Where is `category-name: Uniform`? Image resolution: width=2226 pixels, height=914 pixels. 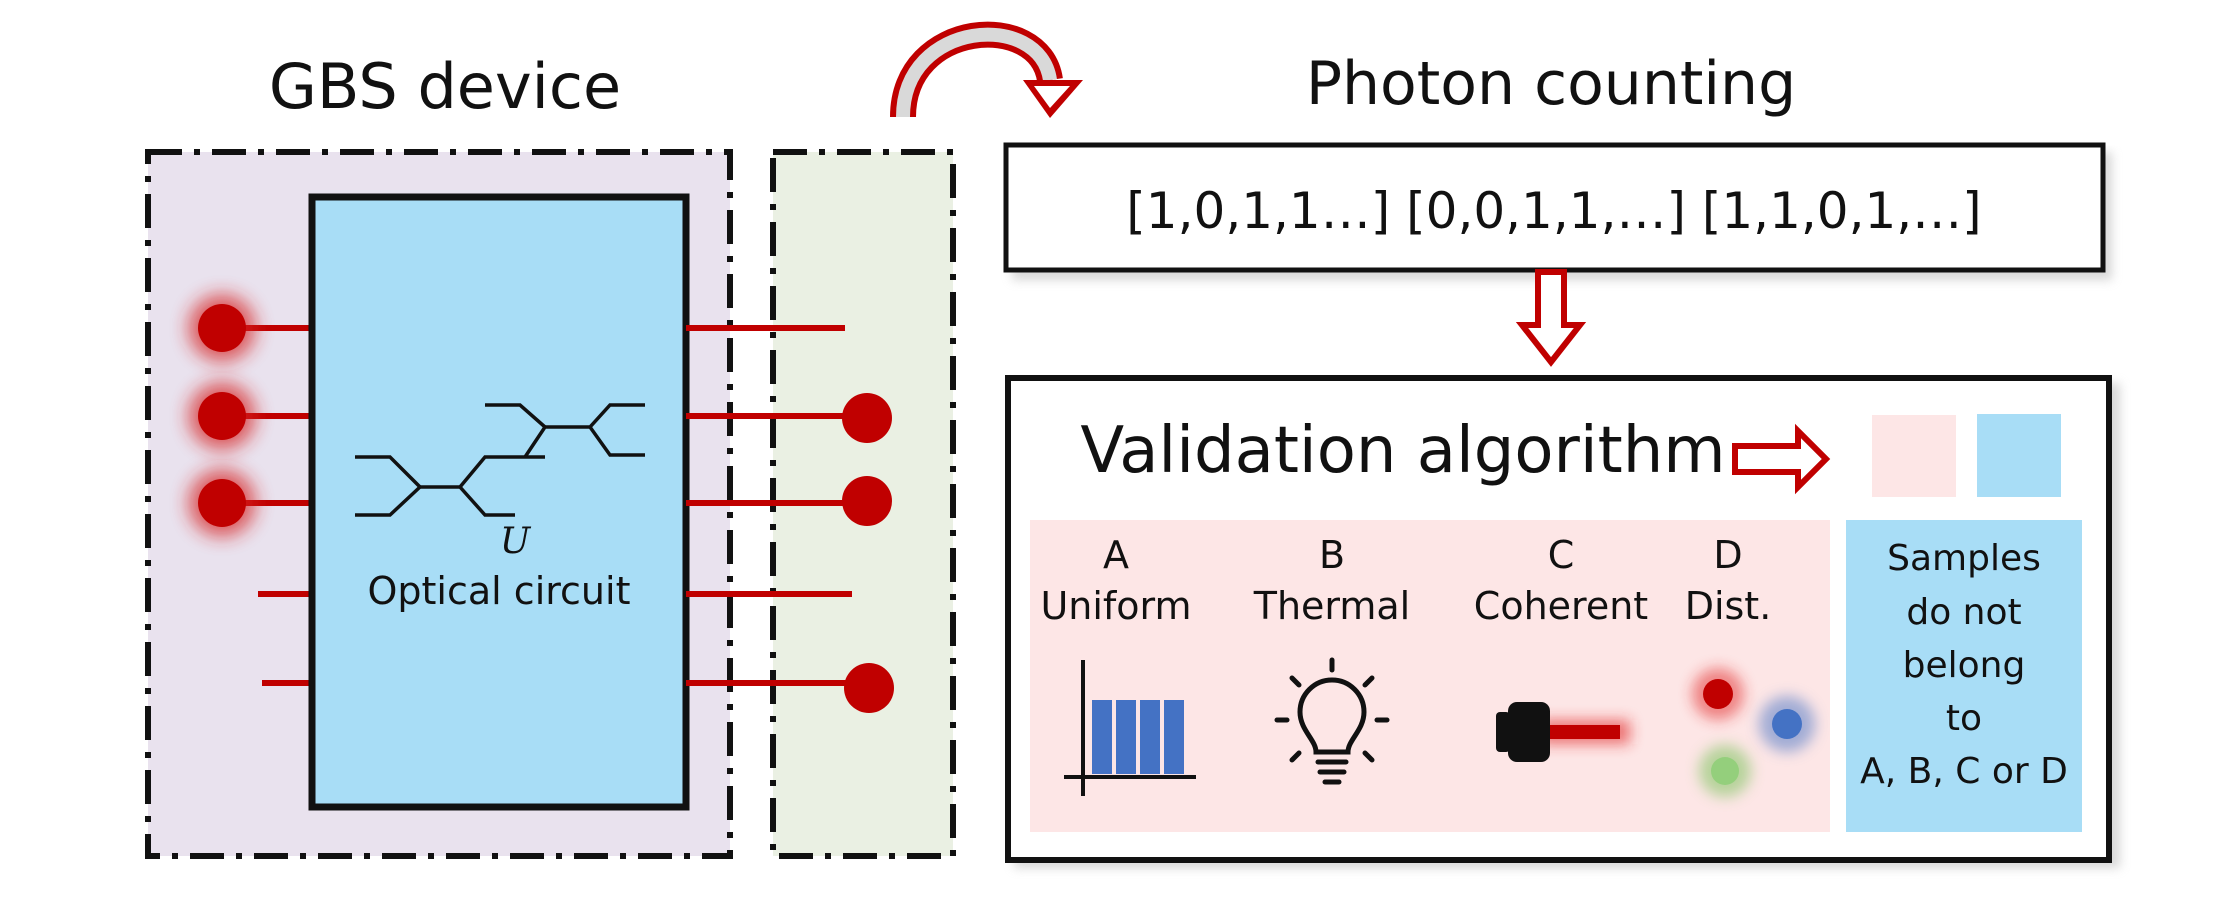 category-name: Uniform is located at coordinates (1115, 606).